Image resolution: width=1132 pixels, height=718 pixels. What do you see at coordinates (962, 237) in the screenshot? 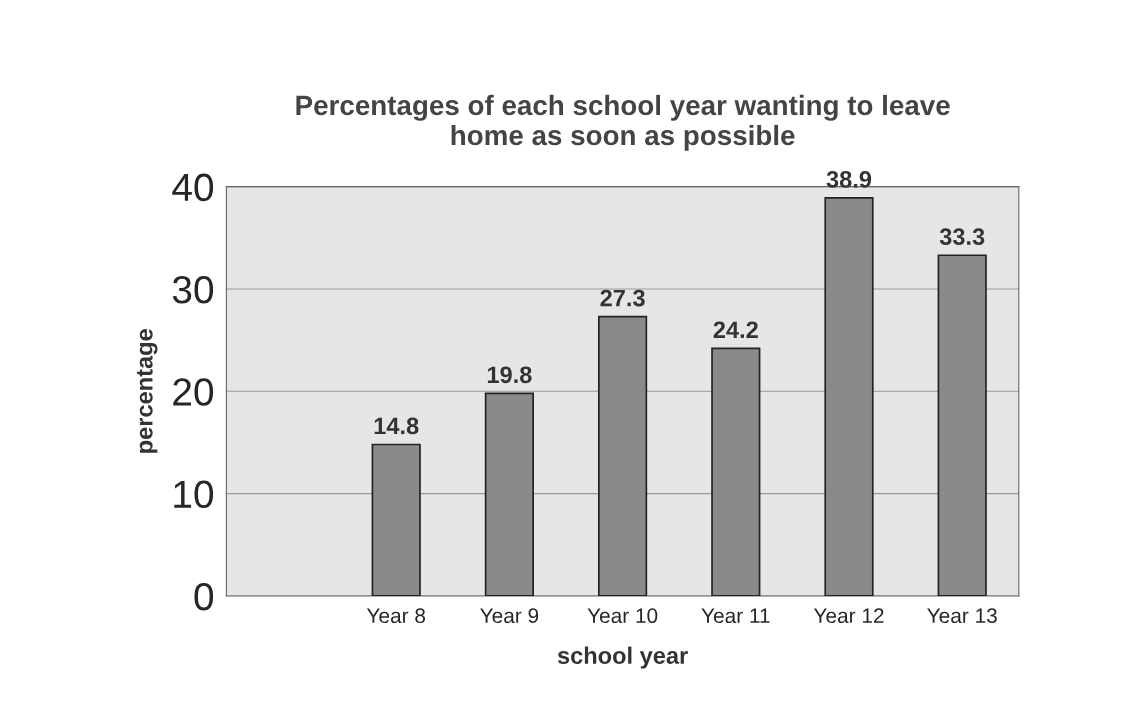
I see `data-label: 33.3` at bounding box center [962, 237].